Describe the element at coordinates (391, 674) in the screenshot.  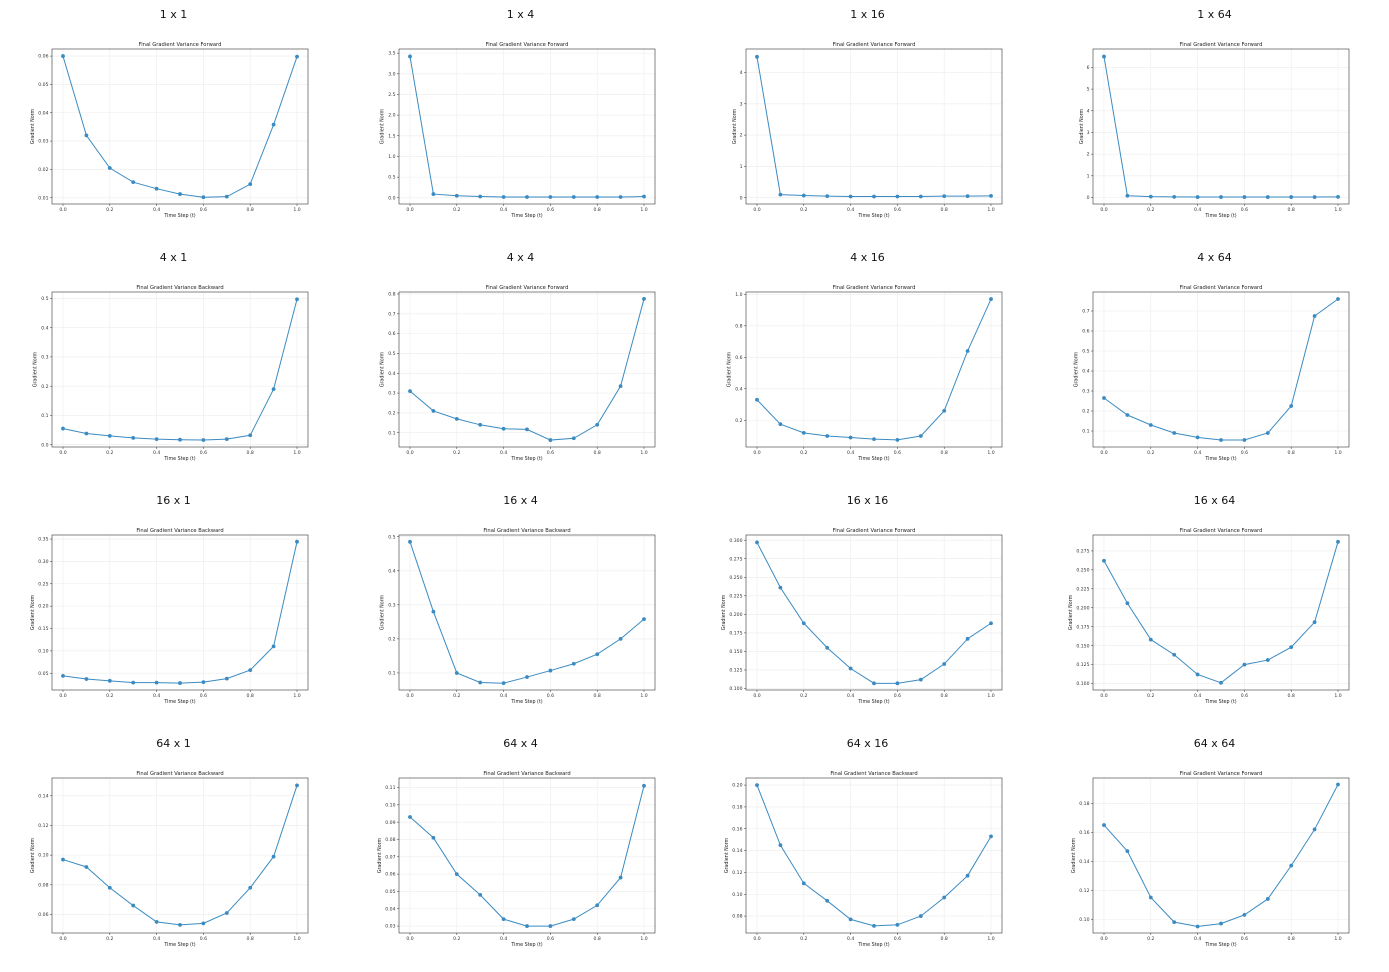
I see `y-tick-label: 0.1` at that location.